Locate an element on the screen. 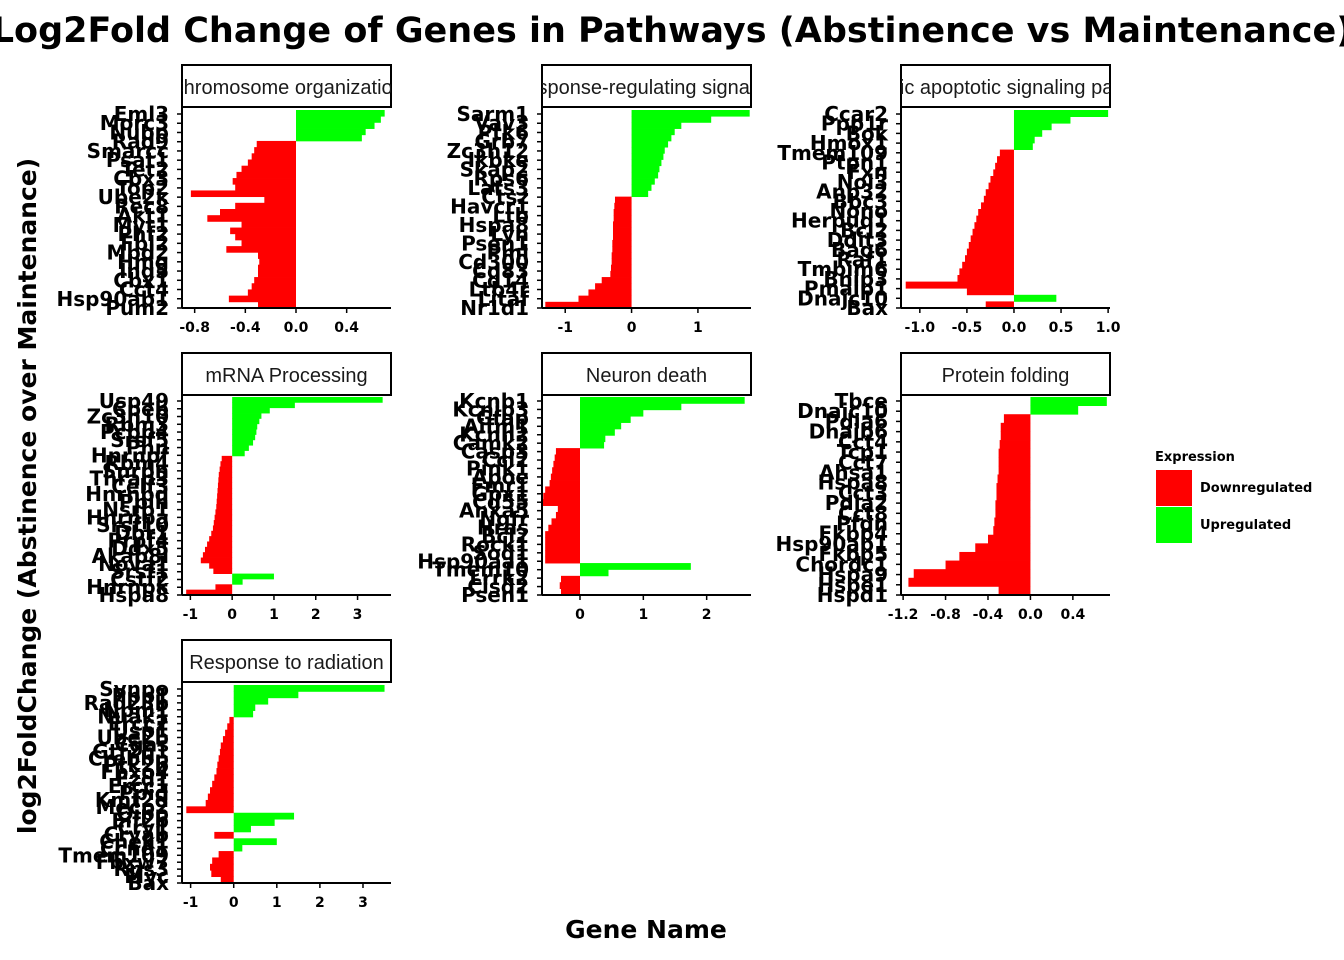 The width and height of the screenshot is (1344, 960). y-tick-label: Aifm1 is located at coordinates (496, 426).